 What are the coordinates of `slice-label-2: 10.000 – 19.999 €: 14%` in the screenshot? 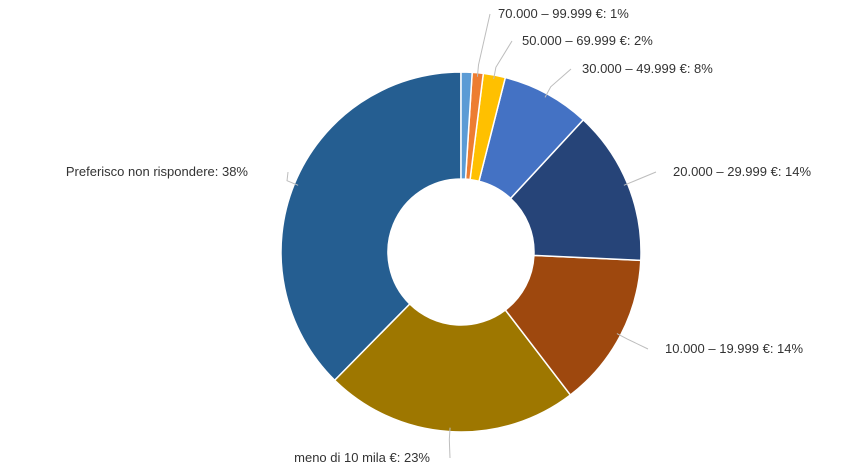 It's located at (734, 348).